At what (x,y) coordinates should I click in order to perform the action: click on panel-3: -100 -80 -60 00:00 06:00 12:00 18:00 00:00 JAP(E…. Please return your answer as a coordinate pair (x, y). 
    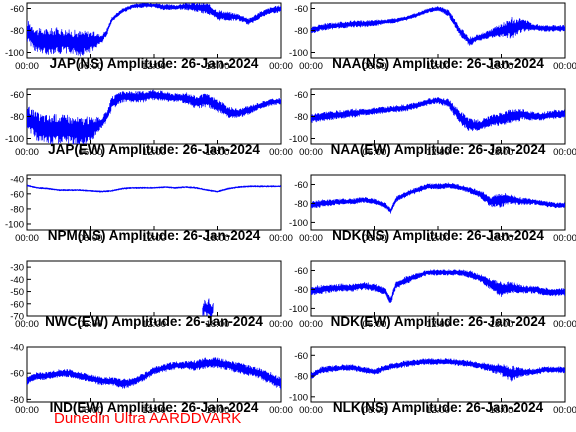
    Looking at the image, I should click on (149, 123).